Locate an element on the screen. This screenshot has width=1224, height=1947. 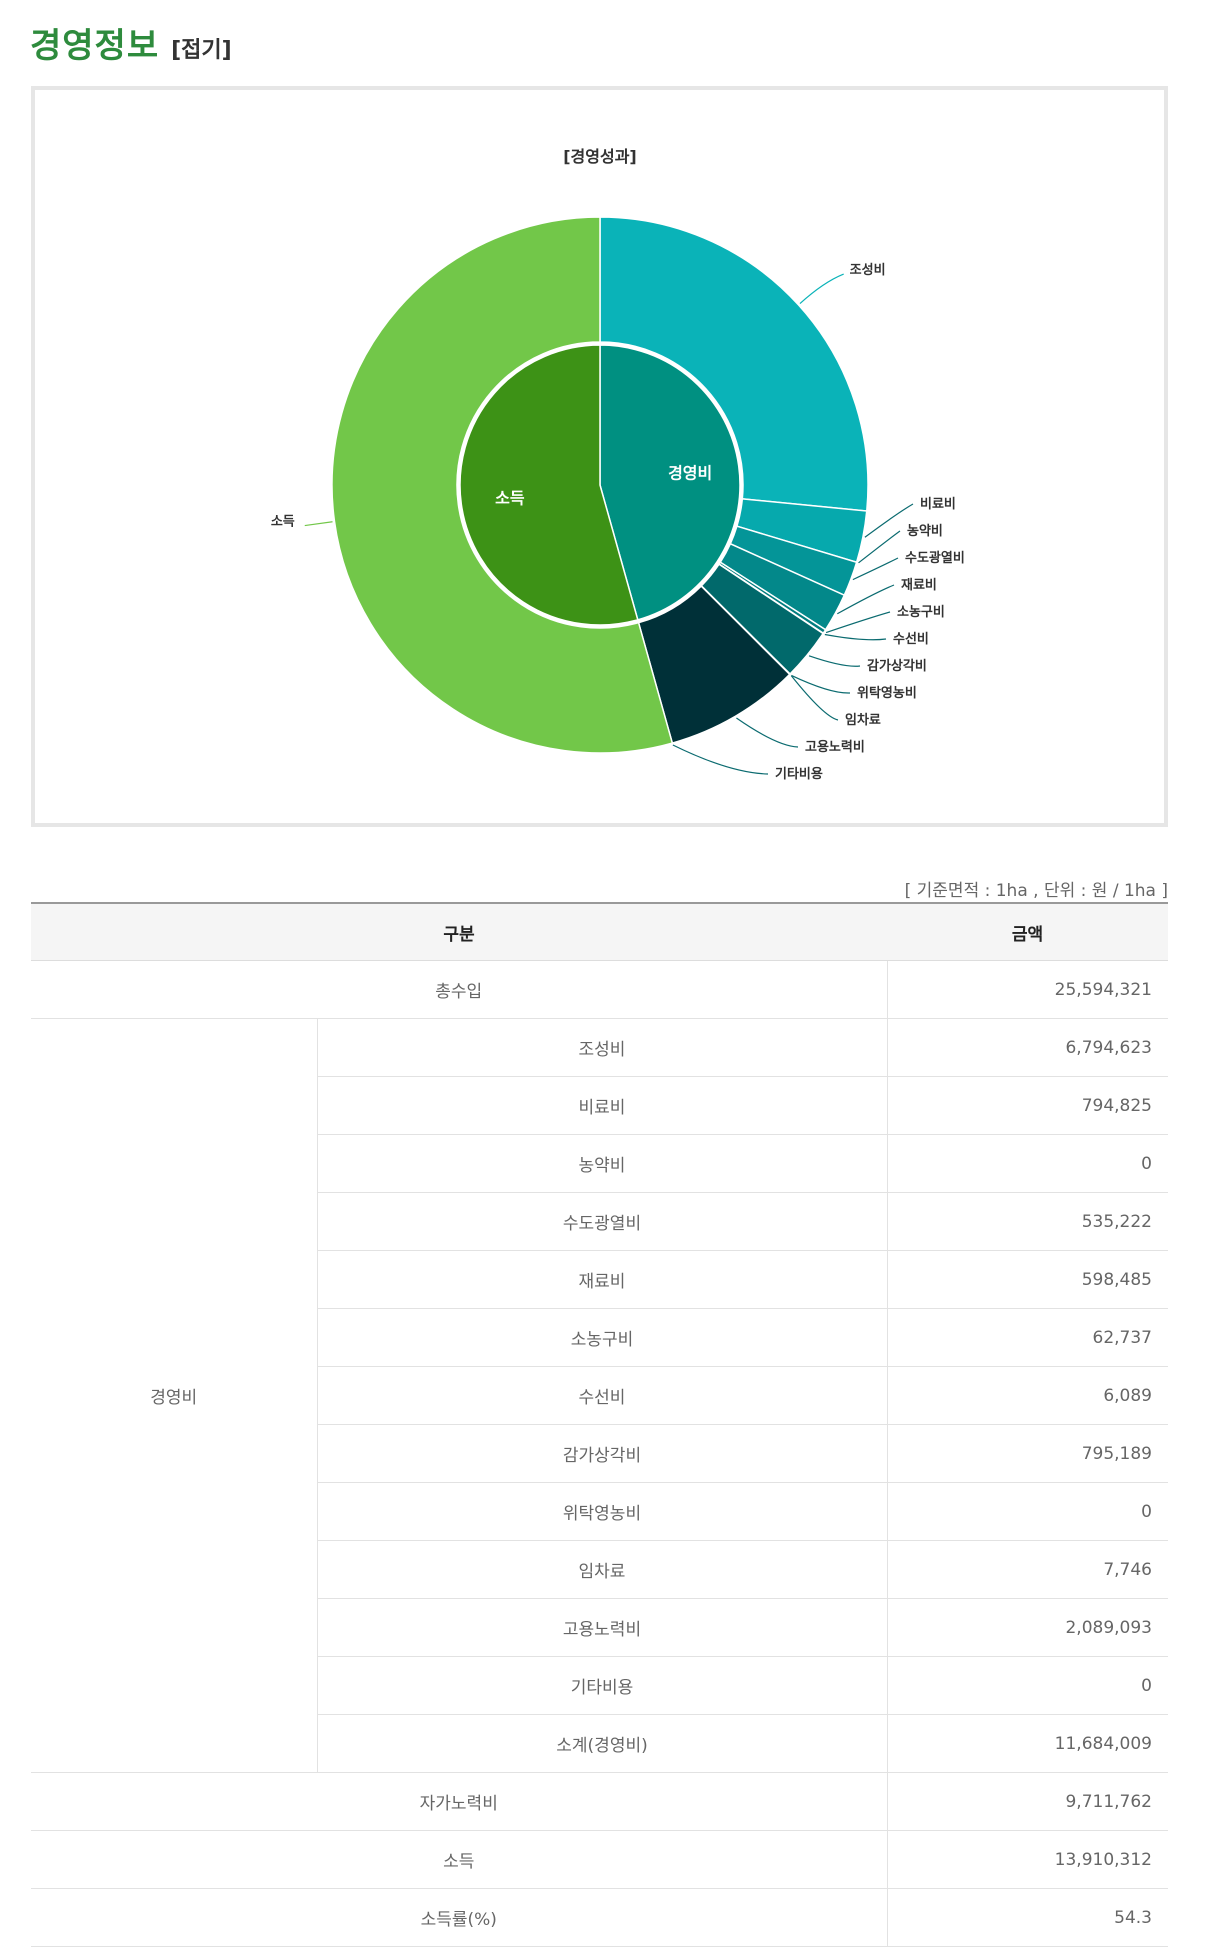
outer-slice-label: 수도광열비 is located at coordinates (935, 558).